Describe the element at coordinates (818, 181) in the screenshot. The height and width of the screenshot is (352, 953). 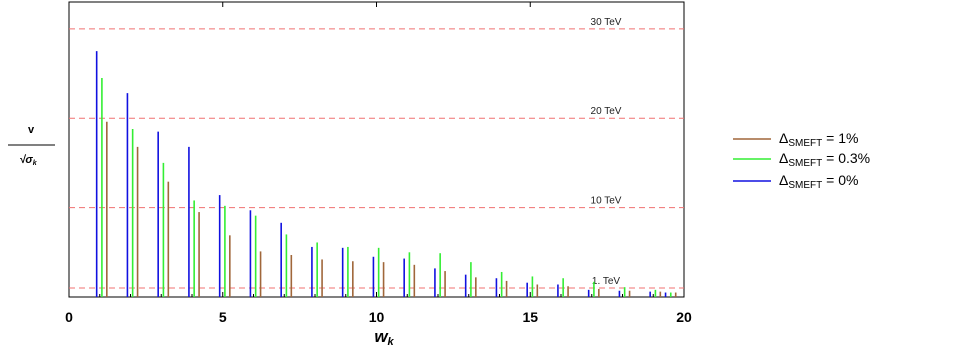
I see `legend-entry: ΔSMEFT = 0%` at that location.